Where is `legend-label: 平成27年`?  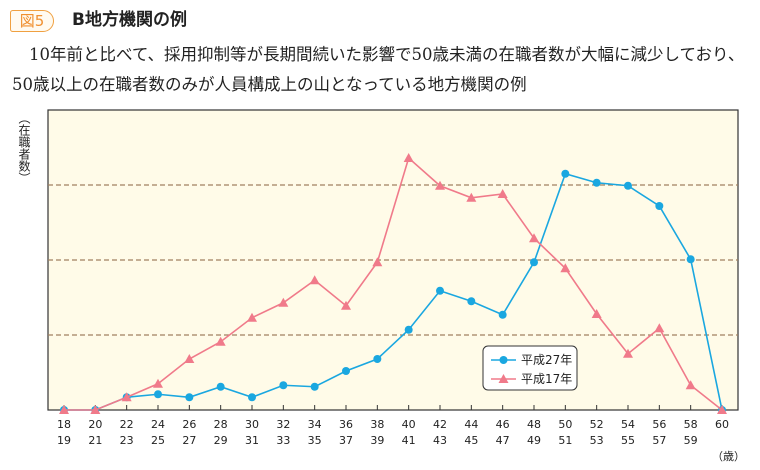
legend-label: 平成27年 is located at coordinates (546, 360).